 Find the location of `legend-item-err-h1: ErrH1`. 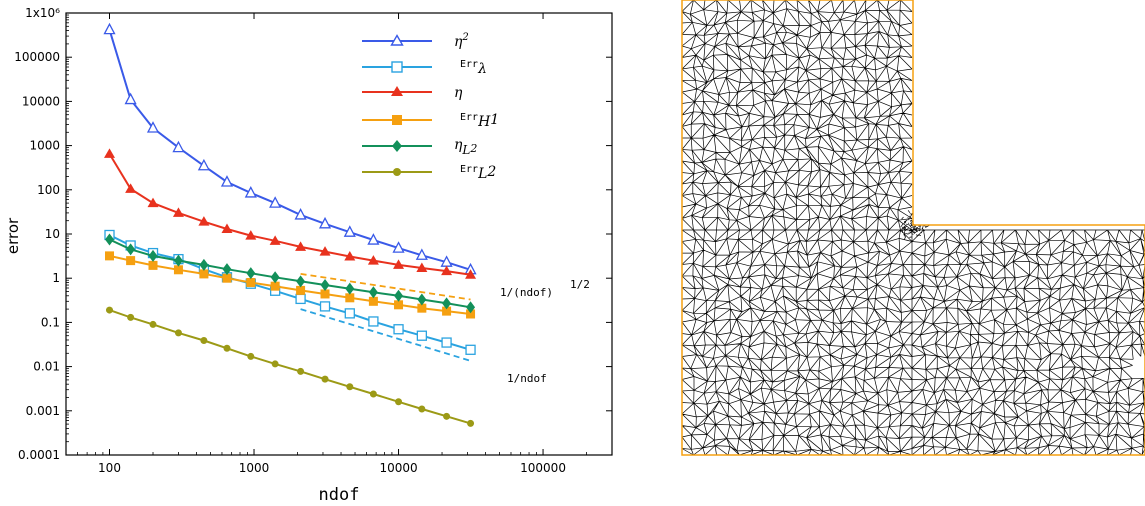

legend-item-err-h1: ErrH1 is located at coordinates (430, 121).